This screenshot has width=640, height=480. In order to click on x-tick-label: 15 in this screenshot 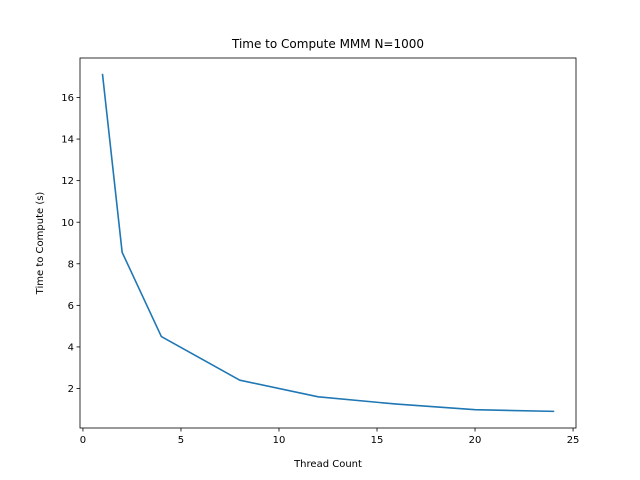, I will do `click(377, 440)`.